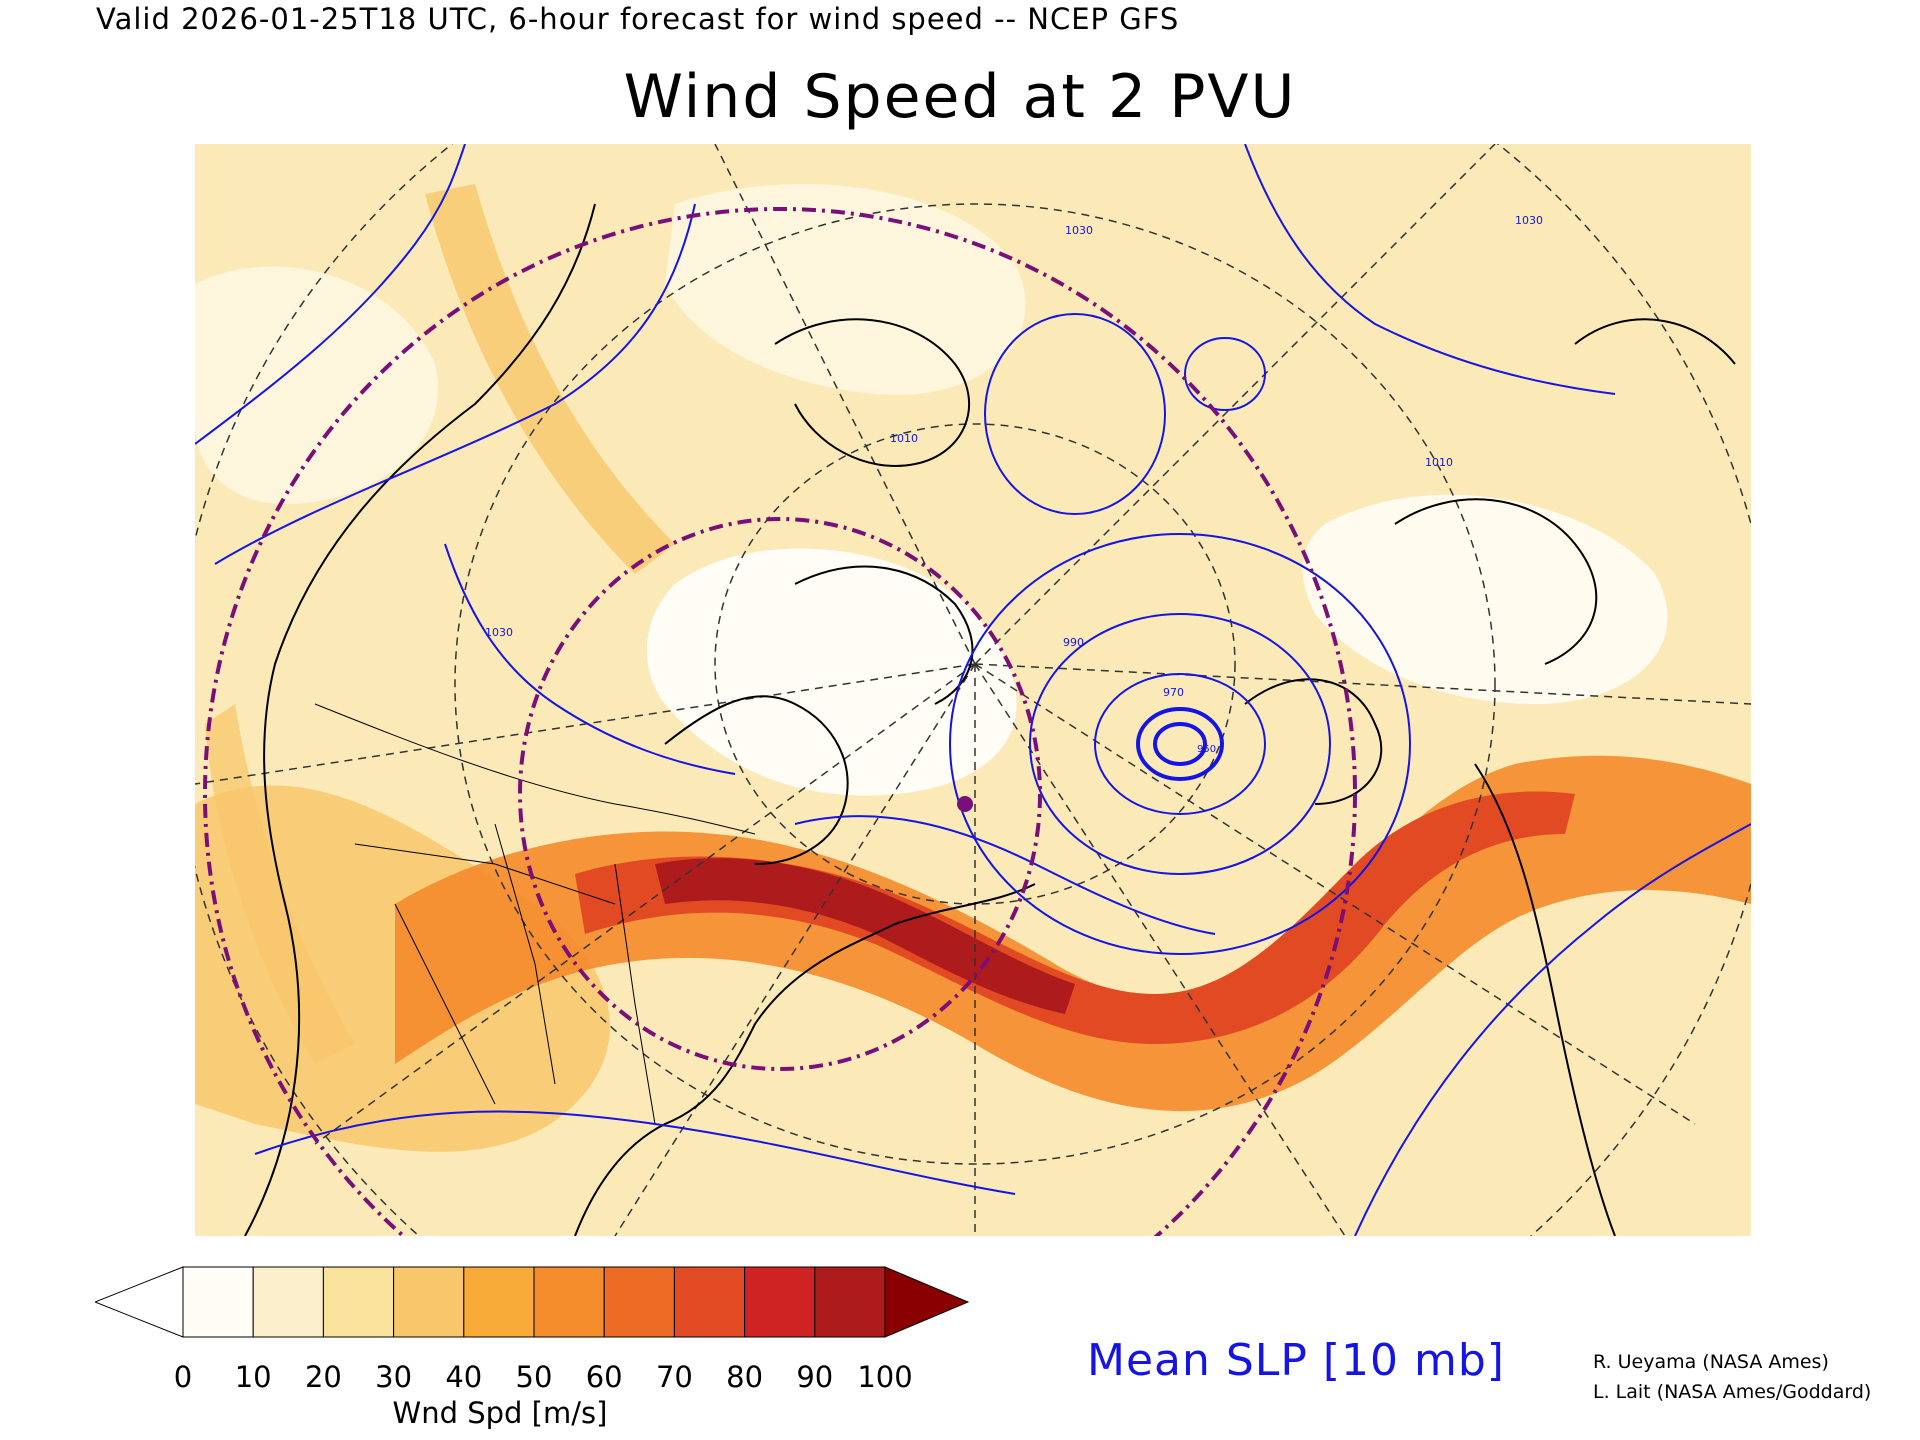  What do you see at coordinates (674, 1377) in the screenshot?
I see `colorbar-tick-label: 70` at bounding box center [674, 1377].